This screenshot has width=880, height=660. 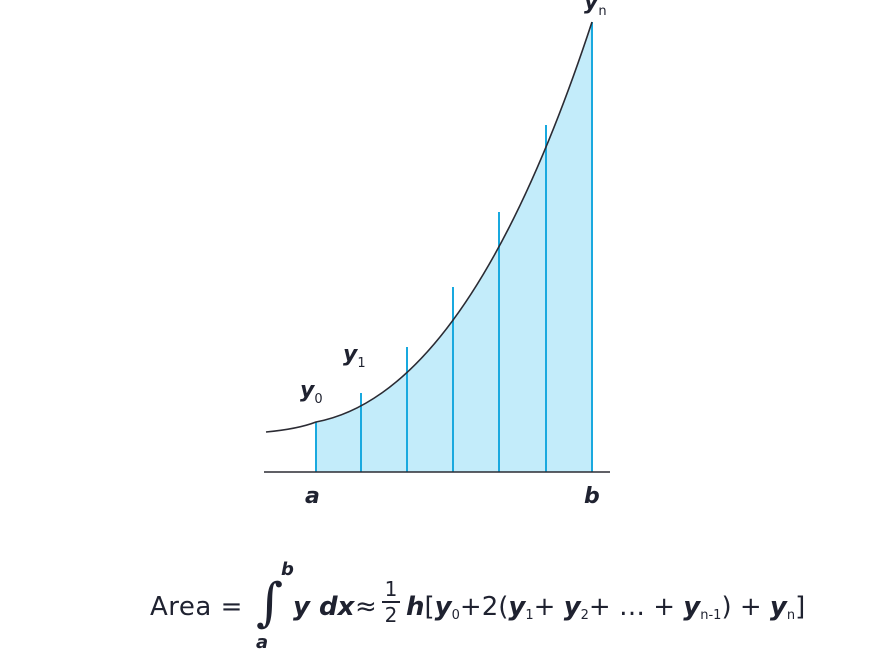 What do you see at coordinates (324, 607) in the screenshot?
I see `integrand: y dx` at bounding box center [324, 607].